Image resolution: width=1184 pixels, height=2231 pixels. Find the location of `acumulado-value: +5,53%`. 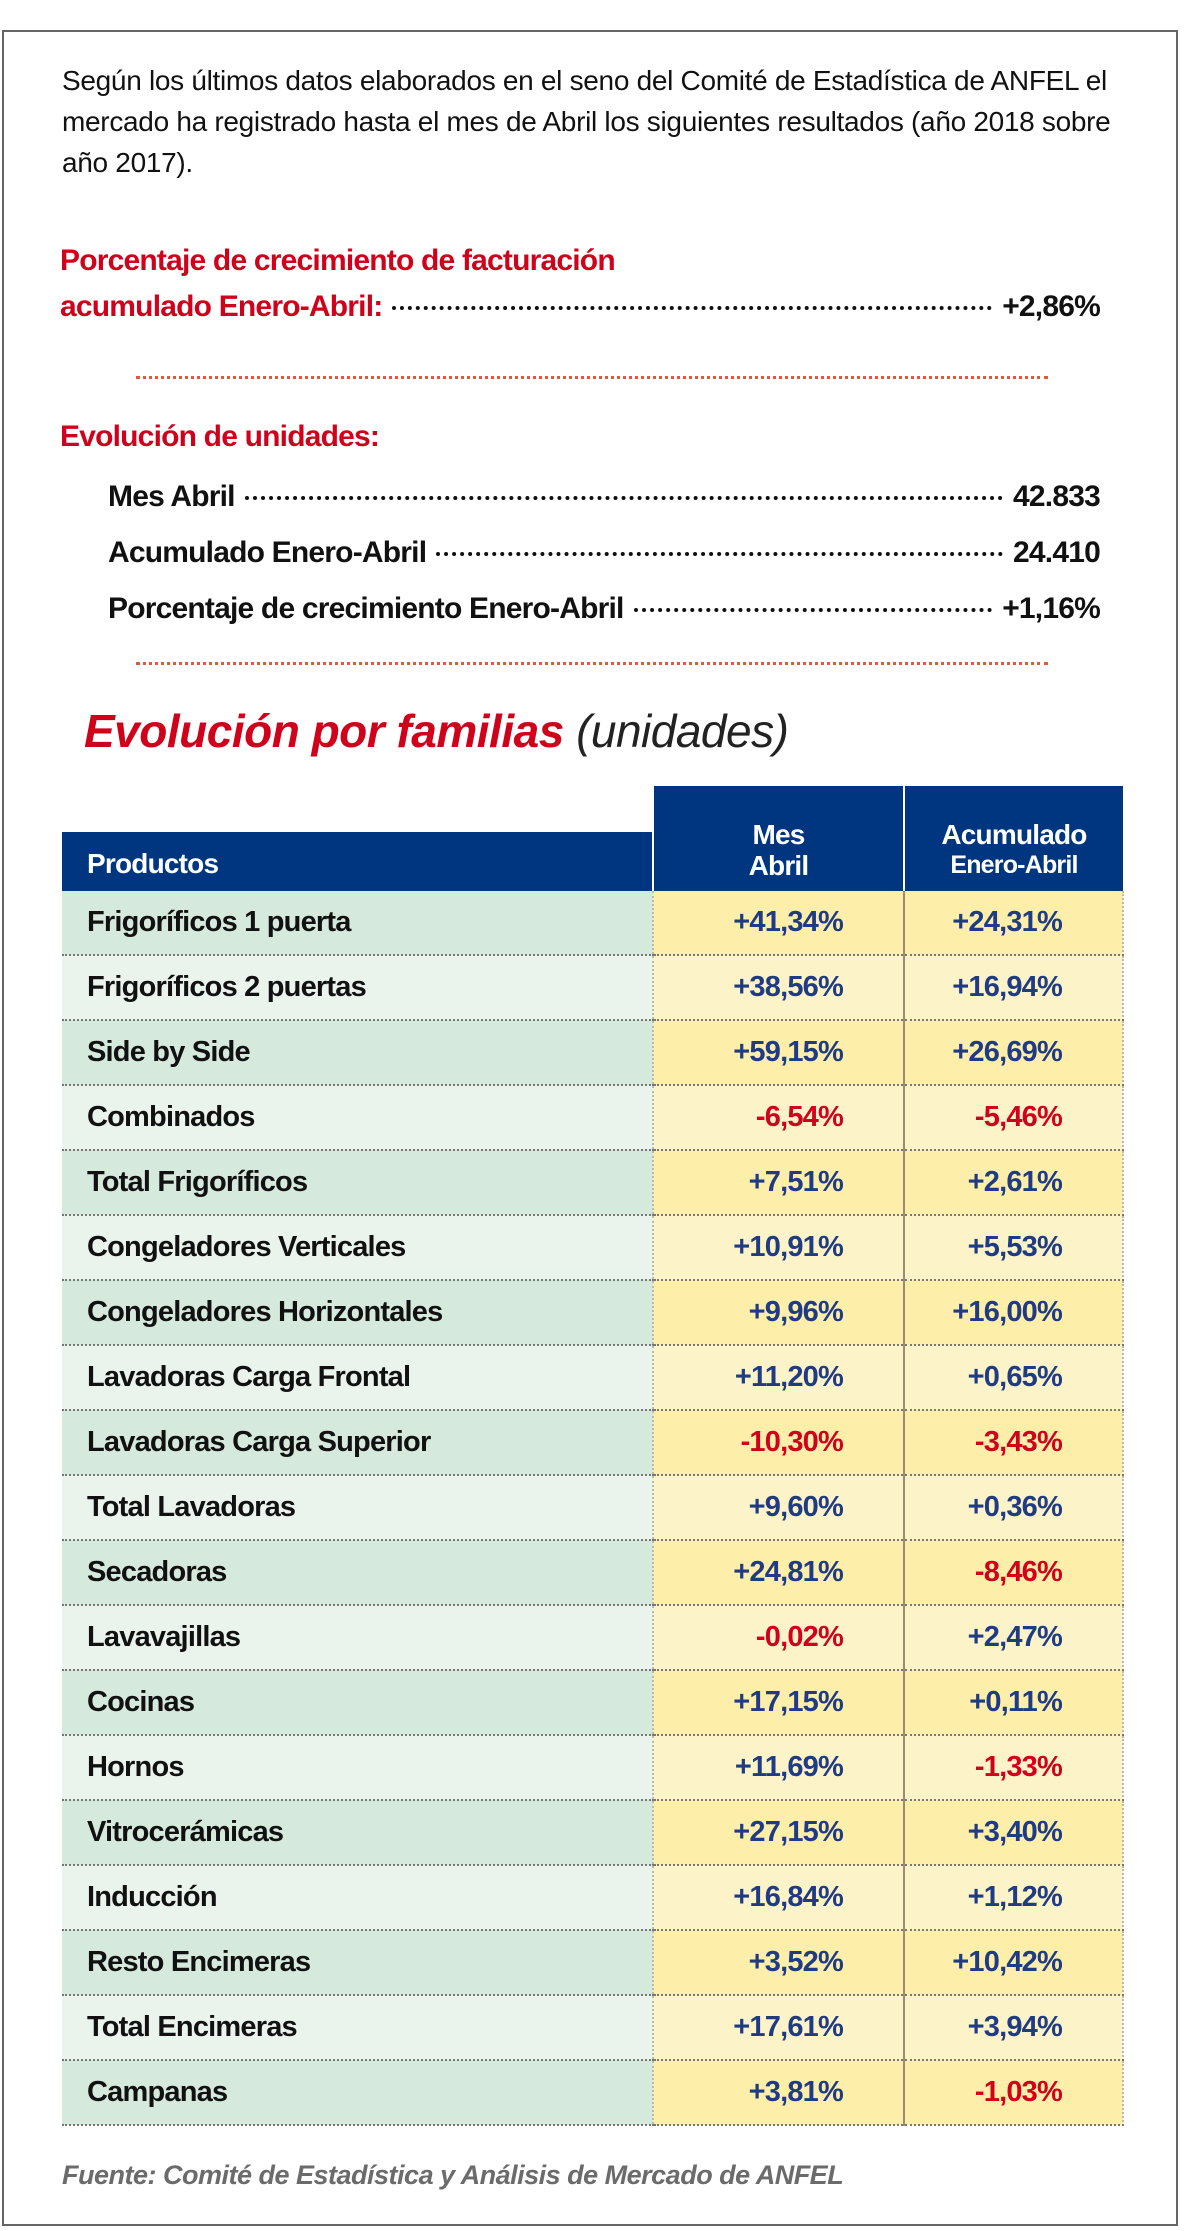

acumulado-value: +5,53% is located at coordinates (1013, 1248).